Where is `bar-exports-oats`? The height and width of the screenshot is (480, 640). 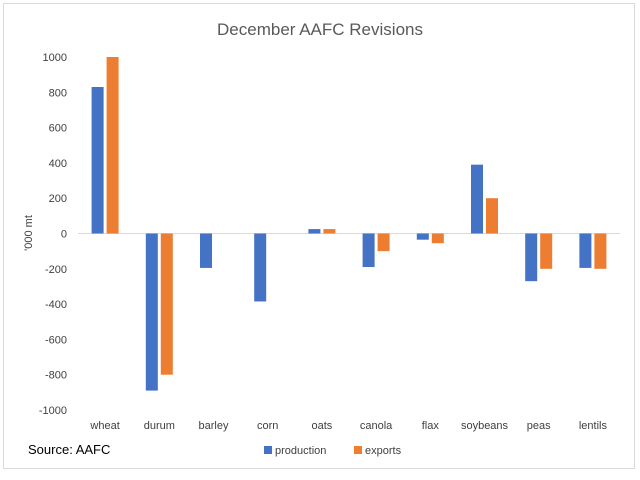 bar-exports-oats is located at coordinates (329, 231).